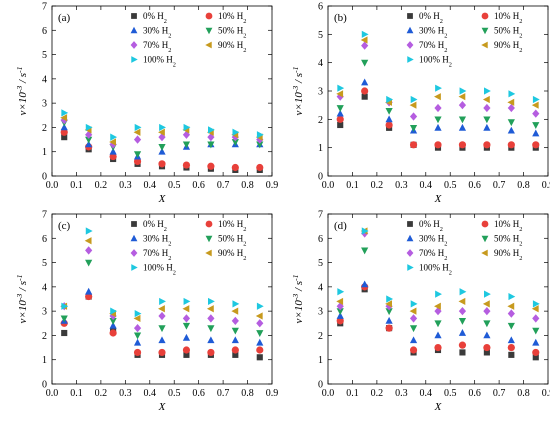 The height and width of the screenshot is (423, 550). Describe the element at coordinates (508, 241) in the screenshot. I see `legend-entry: 50% H2` at that location.